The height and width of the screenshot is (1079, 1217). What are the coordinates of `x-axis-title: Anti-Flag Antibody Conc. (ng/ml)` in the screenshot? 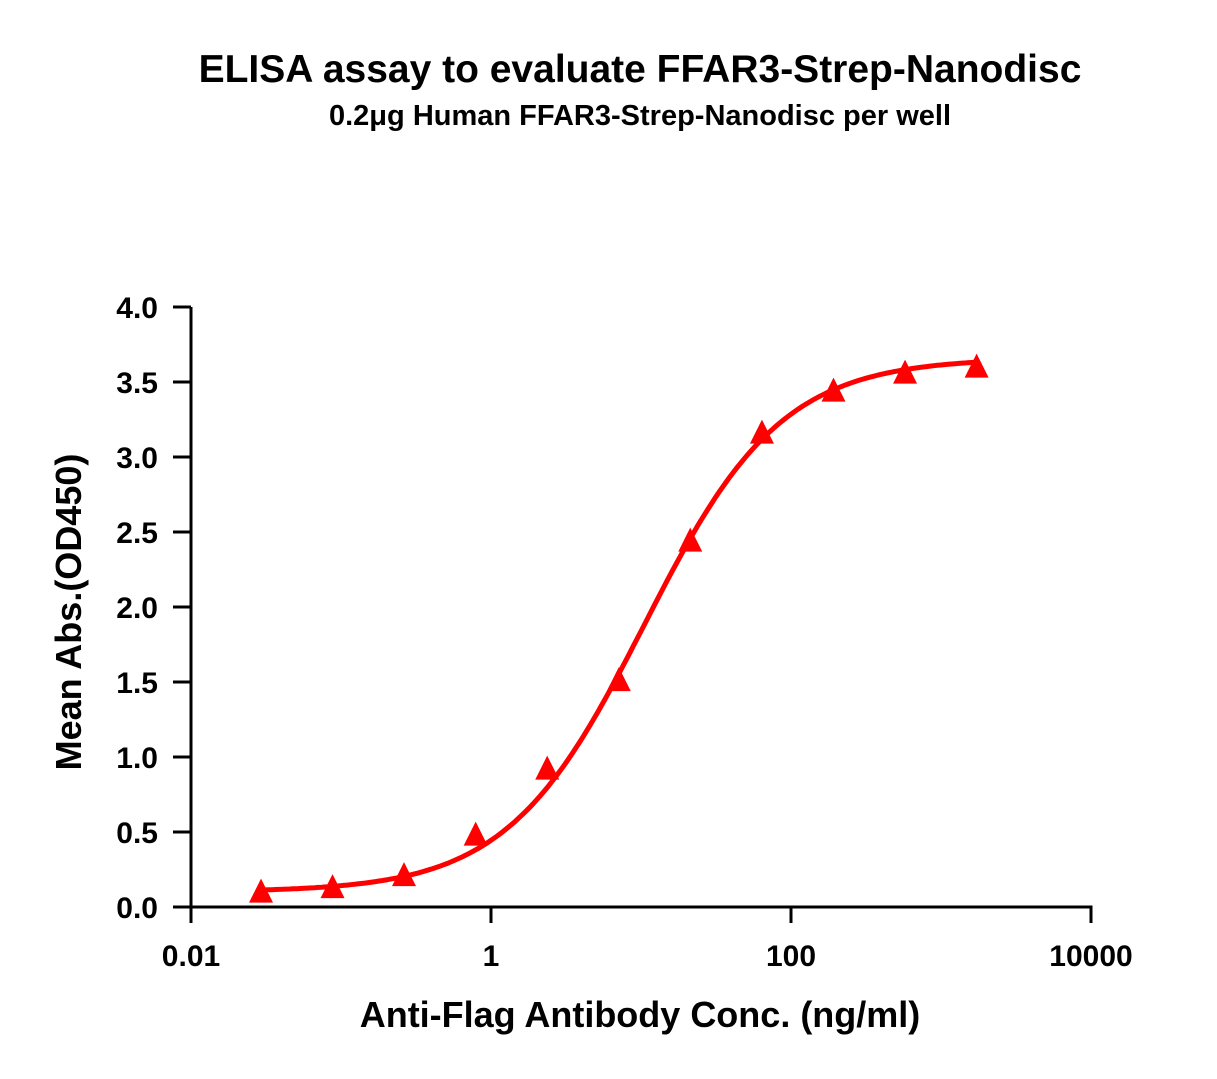 It's located at (640, 1014).